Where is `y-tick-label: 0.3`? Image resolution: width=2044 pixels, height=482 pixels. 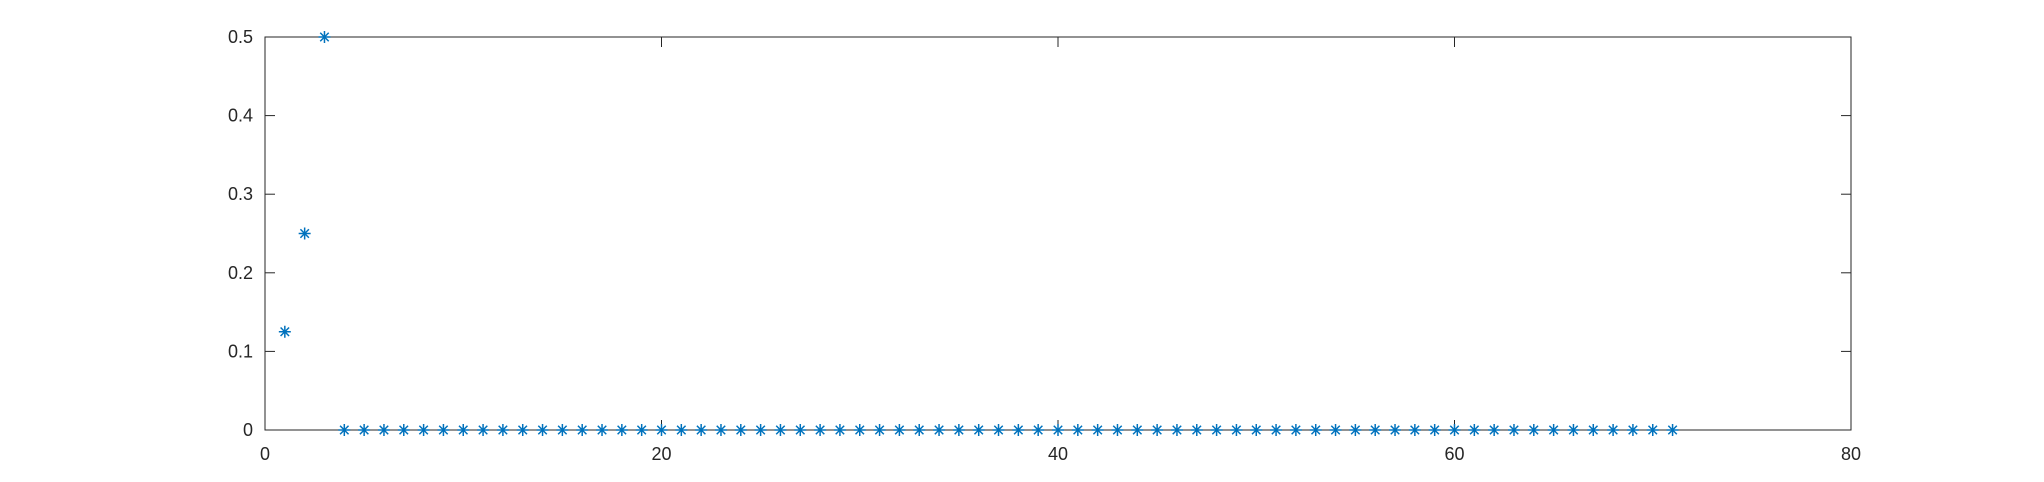 y-tick-label: 0.3 is located at coordinates (240, 194).